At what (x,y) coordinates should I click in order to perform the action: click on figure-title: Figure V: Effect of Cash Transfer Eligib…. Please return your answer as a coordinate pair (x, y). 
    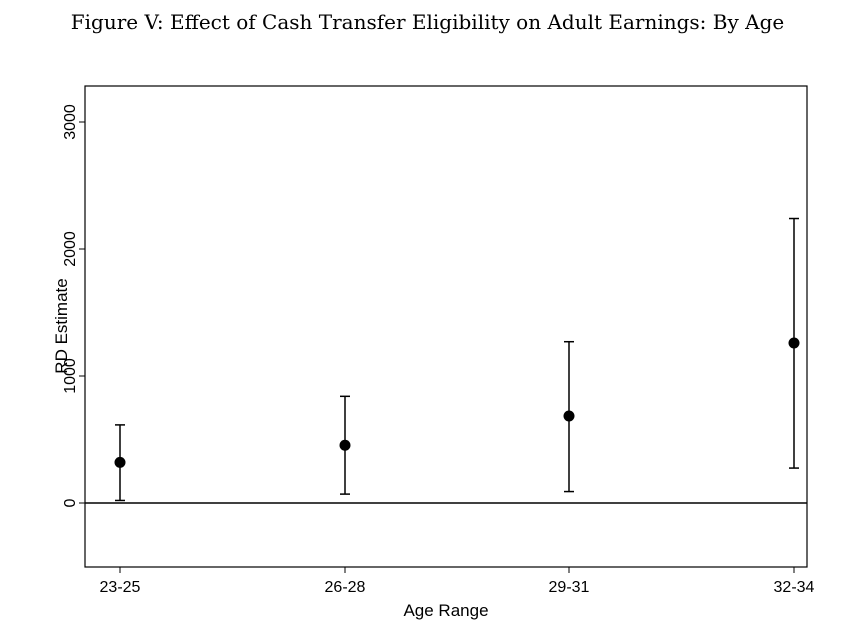
    Looking at the image, I should click on (427, 22).